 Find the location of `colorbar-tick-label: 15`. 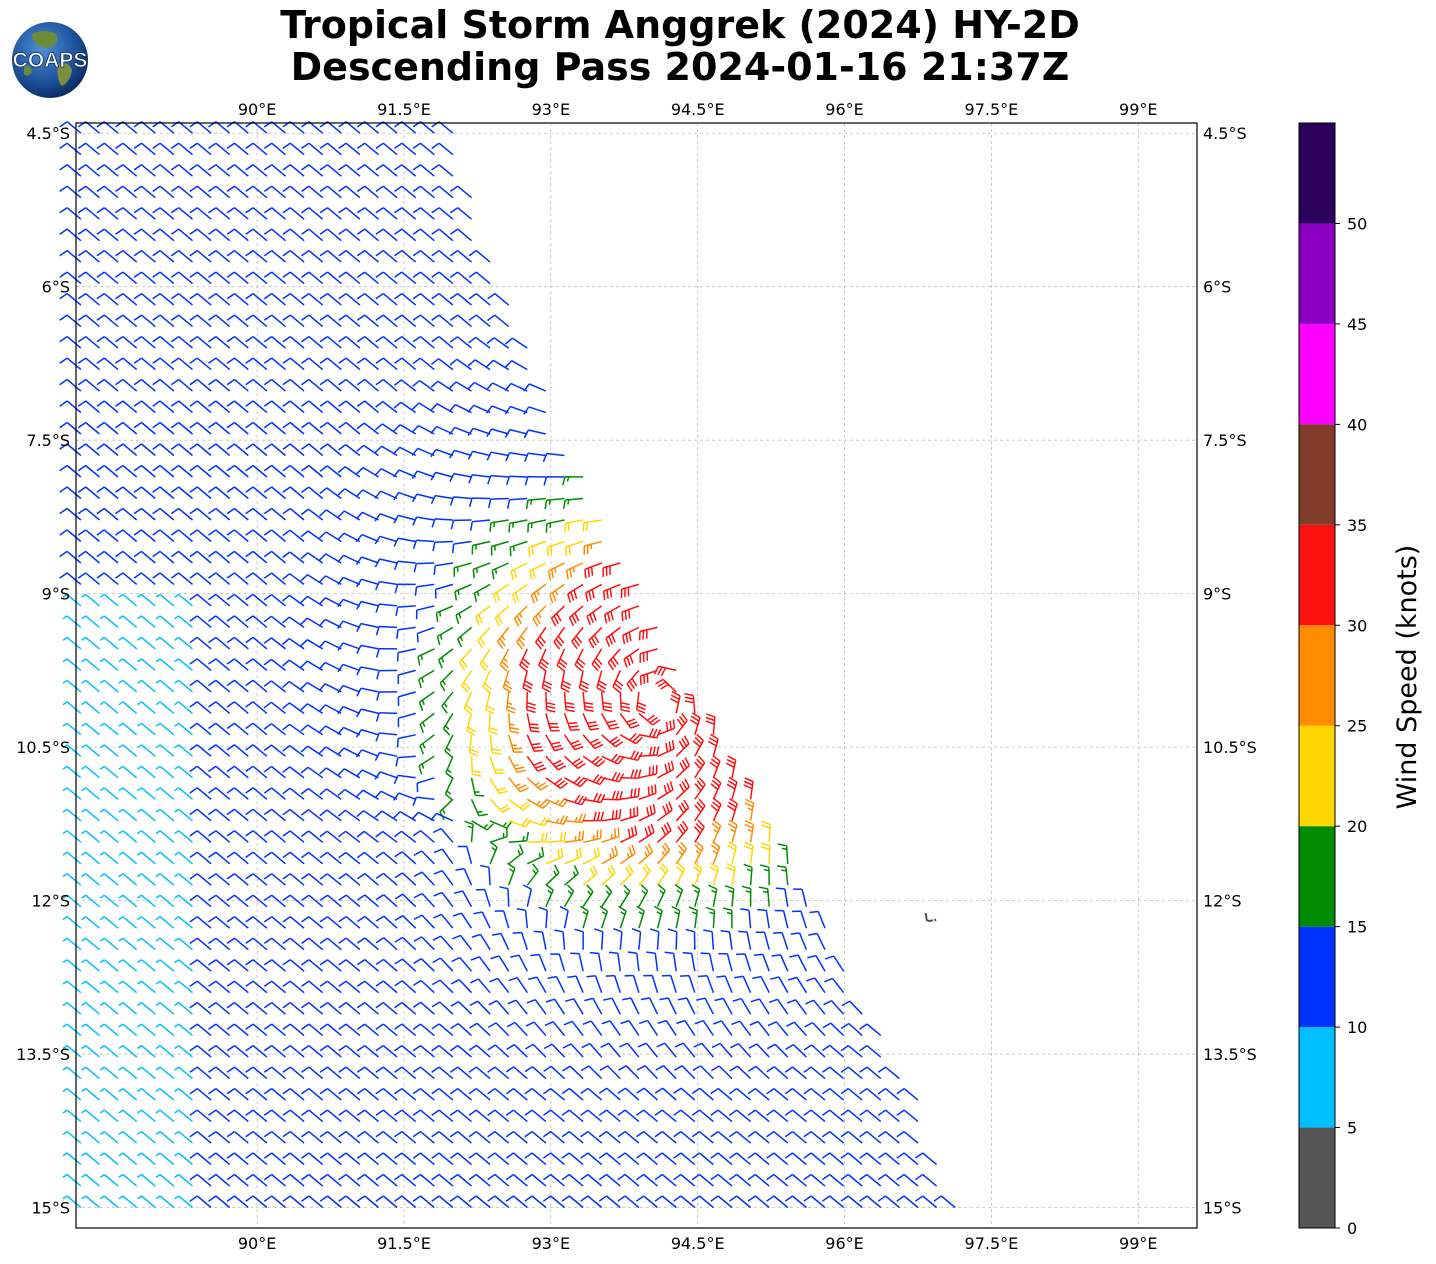

colorbar-tick-label: 15 is located at coordinates (1357, 927).